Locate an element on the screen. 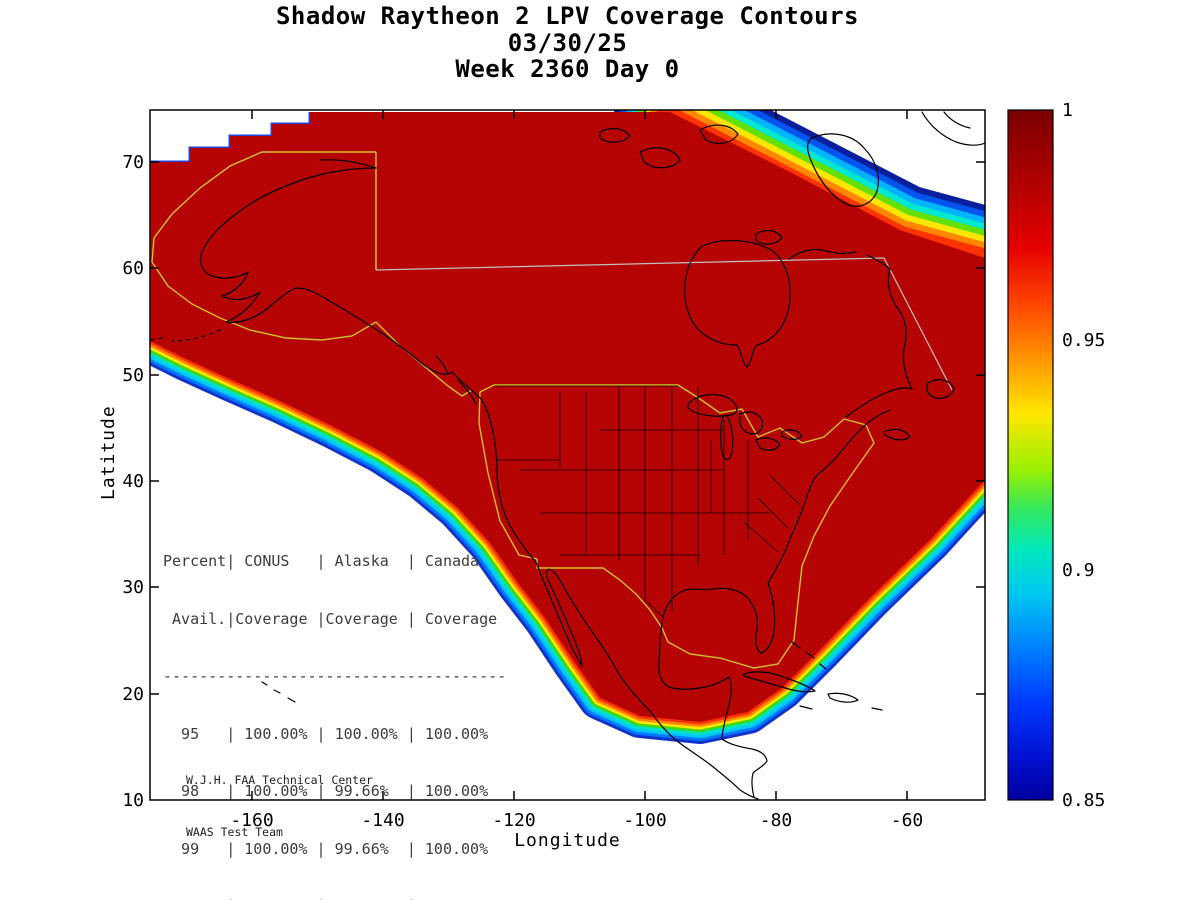 Image resolution: width=1200 pixels, height=900 pixels. lake-erie is located at coordinates (768, 444).